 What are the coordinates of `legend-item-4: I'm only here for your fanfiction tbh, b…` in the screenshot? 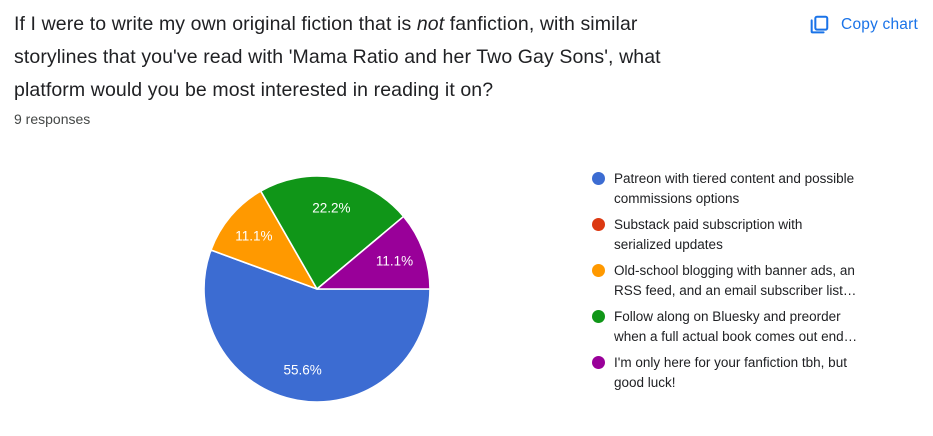 It's located at (750, 372).